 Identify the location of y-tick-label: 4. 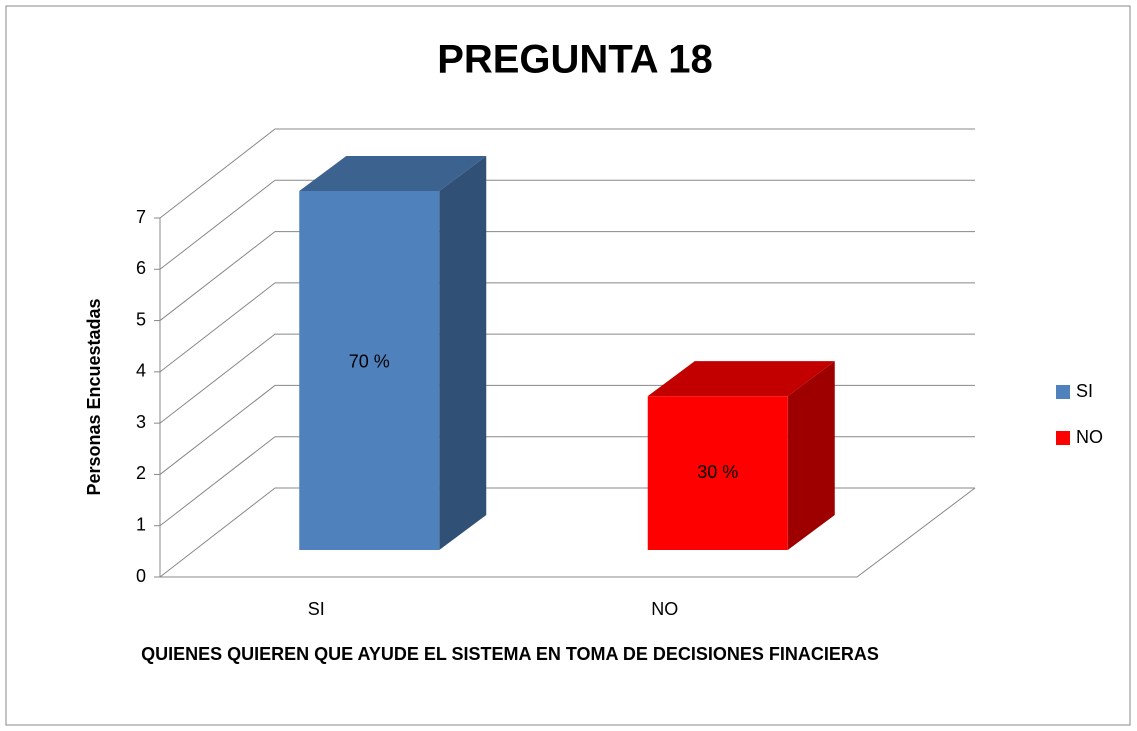
(141, 371).